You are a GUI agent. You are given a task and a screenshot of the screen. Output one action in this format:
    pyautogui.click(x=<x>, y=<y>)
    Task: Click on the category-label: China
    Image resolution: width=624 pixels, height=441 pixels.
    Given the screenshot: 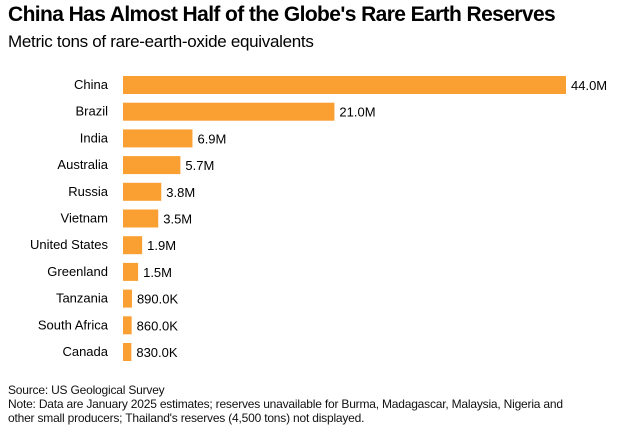 What is the action you would take?
    pyautogui.click(x=91, y=84)
    